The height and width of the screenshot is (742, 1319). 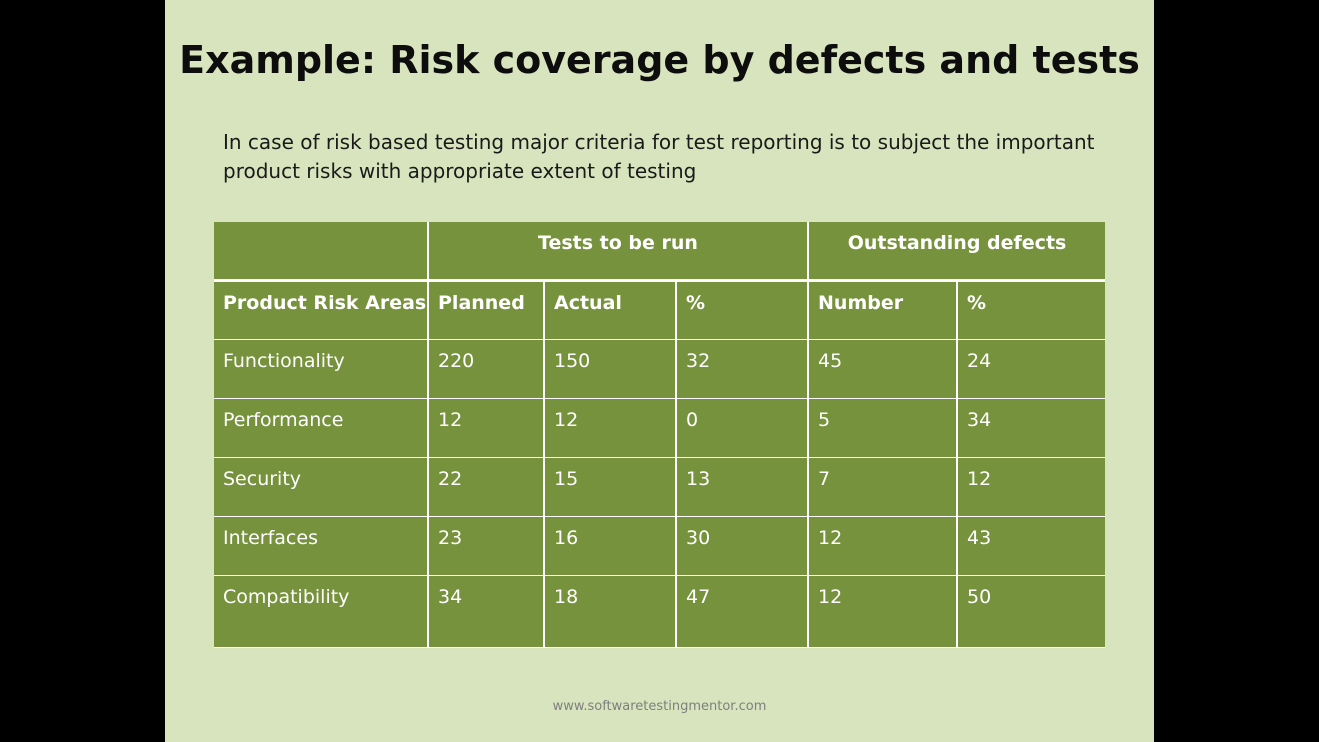 What do you see at coordinates (321, 428) in the screenshot?
I see `table-cell: Performance` at bounding box center [321, 428].